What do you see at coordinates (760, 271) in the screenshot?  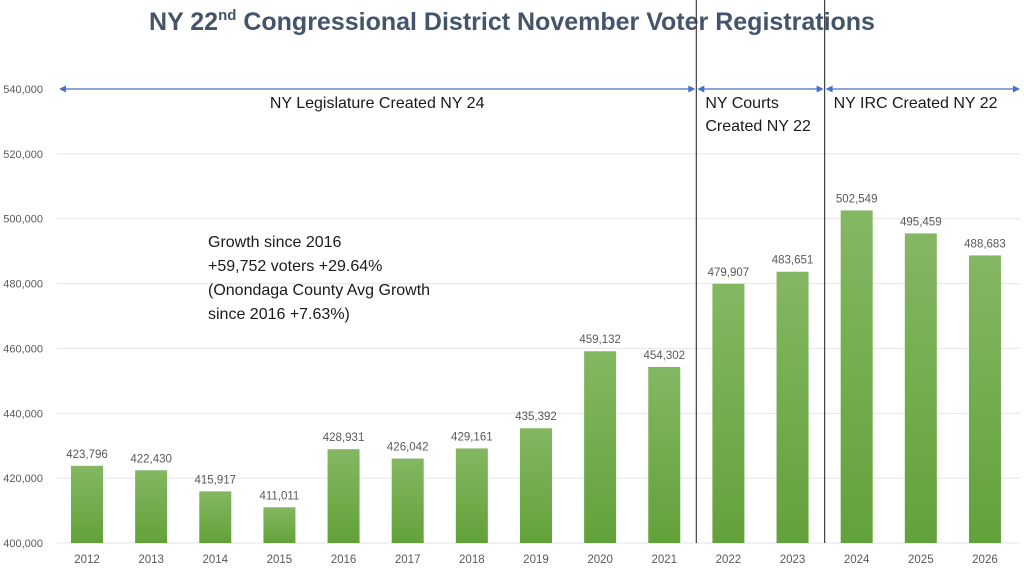 I see `region-dividers` at bounding box center [760, 271].